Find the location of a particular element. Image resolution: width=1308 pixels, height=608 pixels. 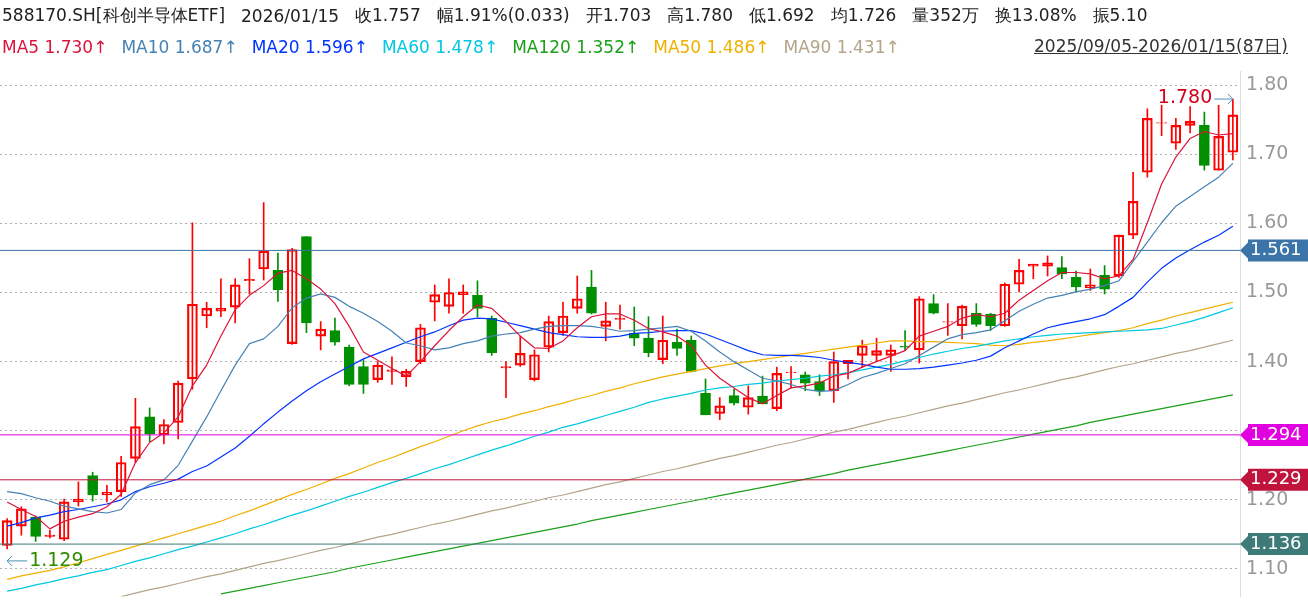

y-tick-label: 1.70 is located at coordinates (1267, 152).